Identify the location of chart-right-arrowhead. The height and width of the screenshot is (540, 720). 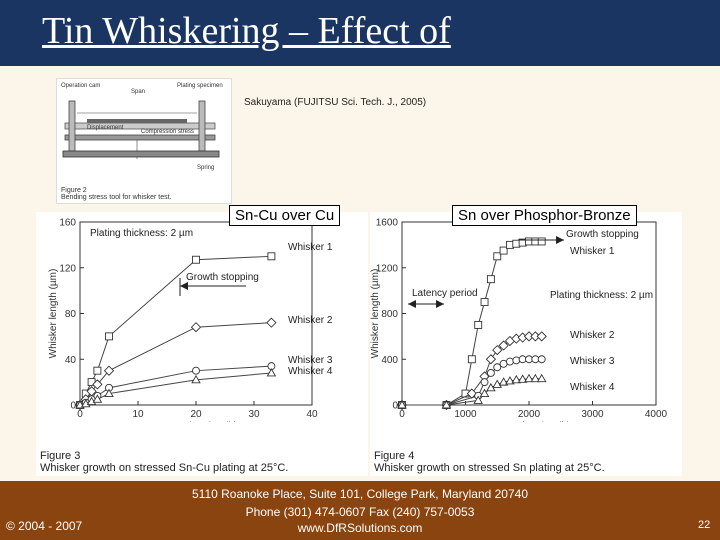
(560, 240).